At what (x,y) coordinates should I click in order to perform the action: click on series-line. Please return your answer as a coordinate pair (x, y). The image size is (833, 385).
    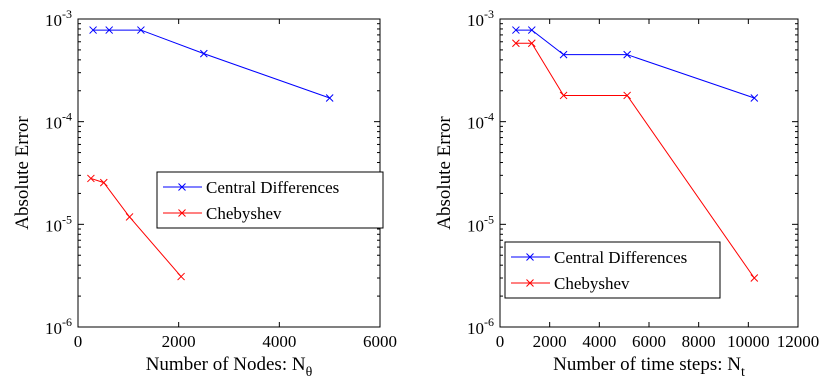
    Looking at the image, I should click on (136, 227).